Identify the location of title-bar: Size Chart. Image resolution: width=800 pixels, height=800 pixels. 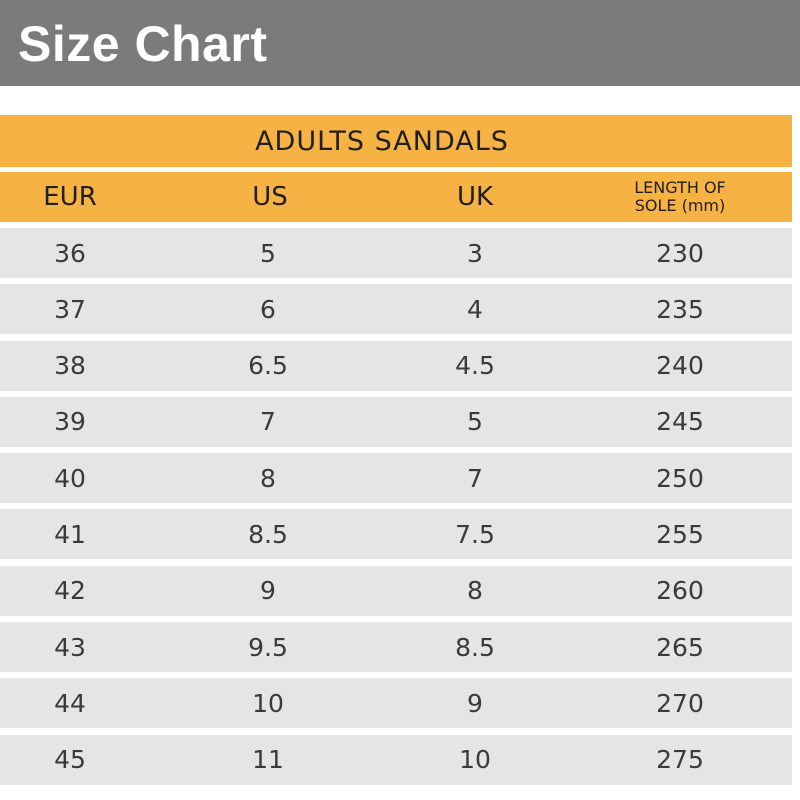
(400, 43).